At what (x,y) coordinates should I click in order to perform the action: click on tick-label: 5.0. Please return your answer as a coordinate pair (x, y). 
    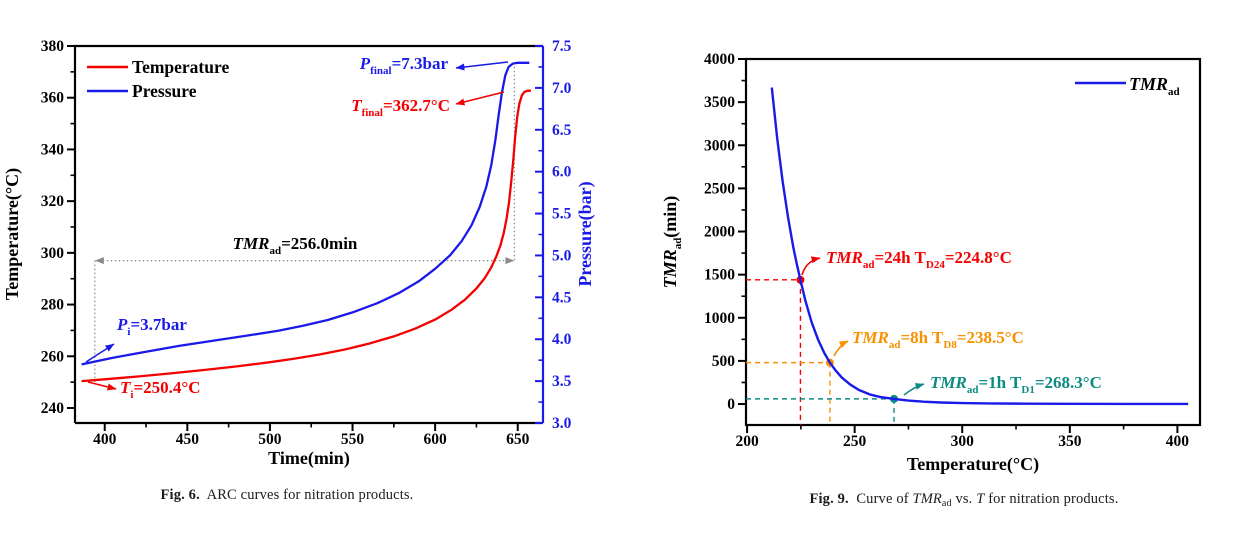
    Looking at the image, I should click on (562, 255).